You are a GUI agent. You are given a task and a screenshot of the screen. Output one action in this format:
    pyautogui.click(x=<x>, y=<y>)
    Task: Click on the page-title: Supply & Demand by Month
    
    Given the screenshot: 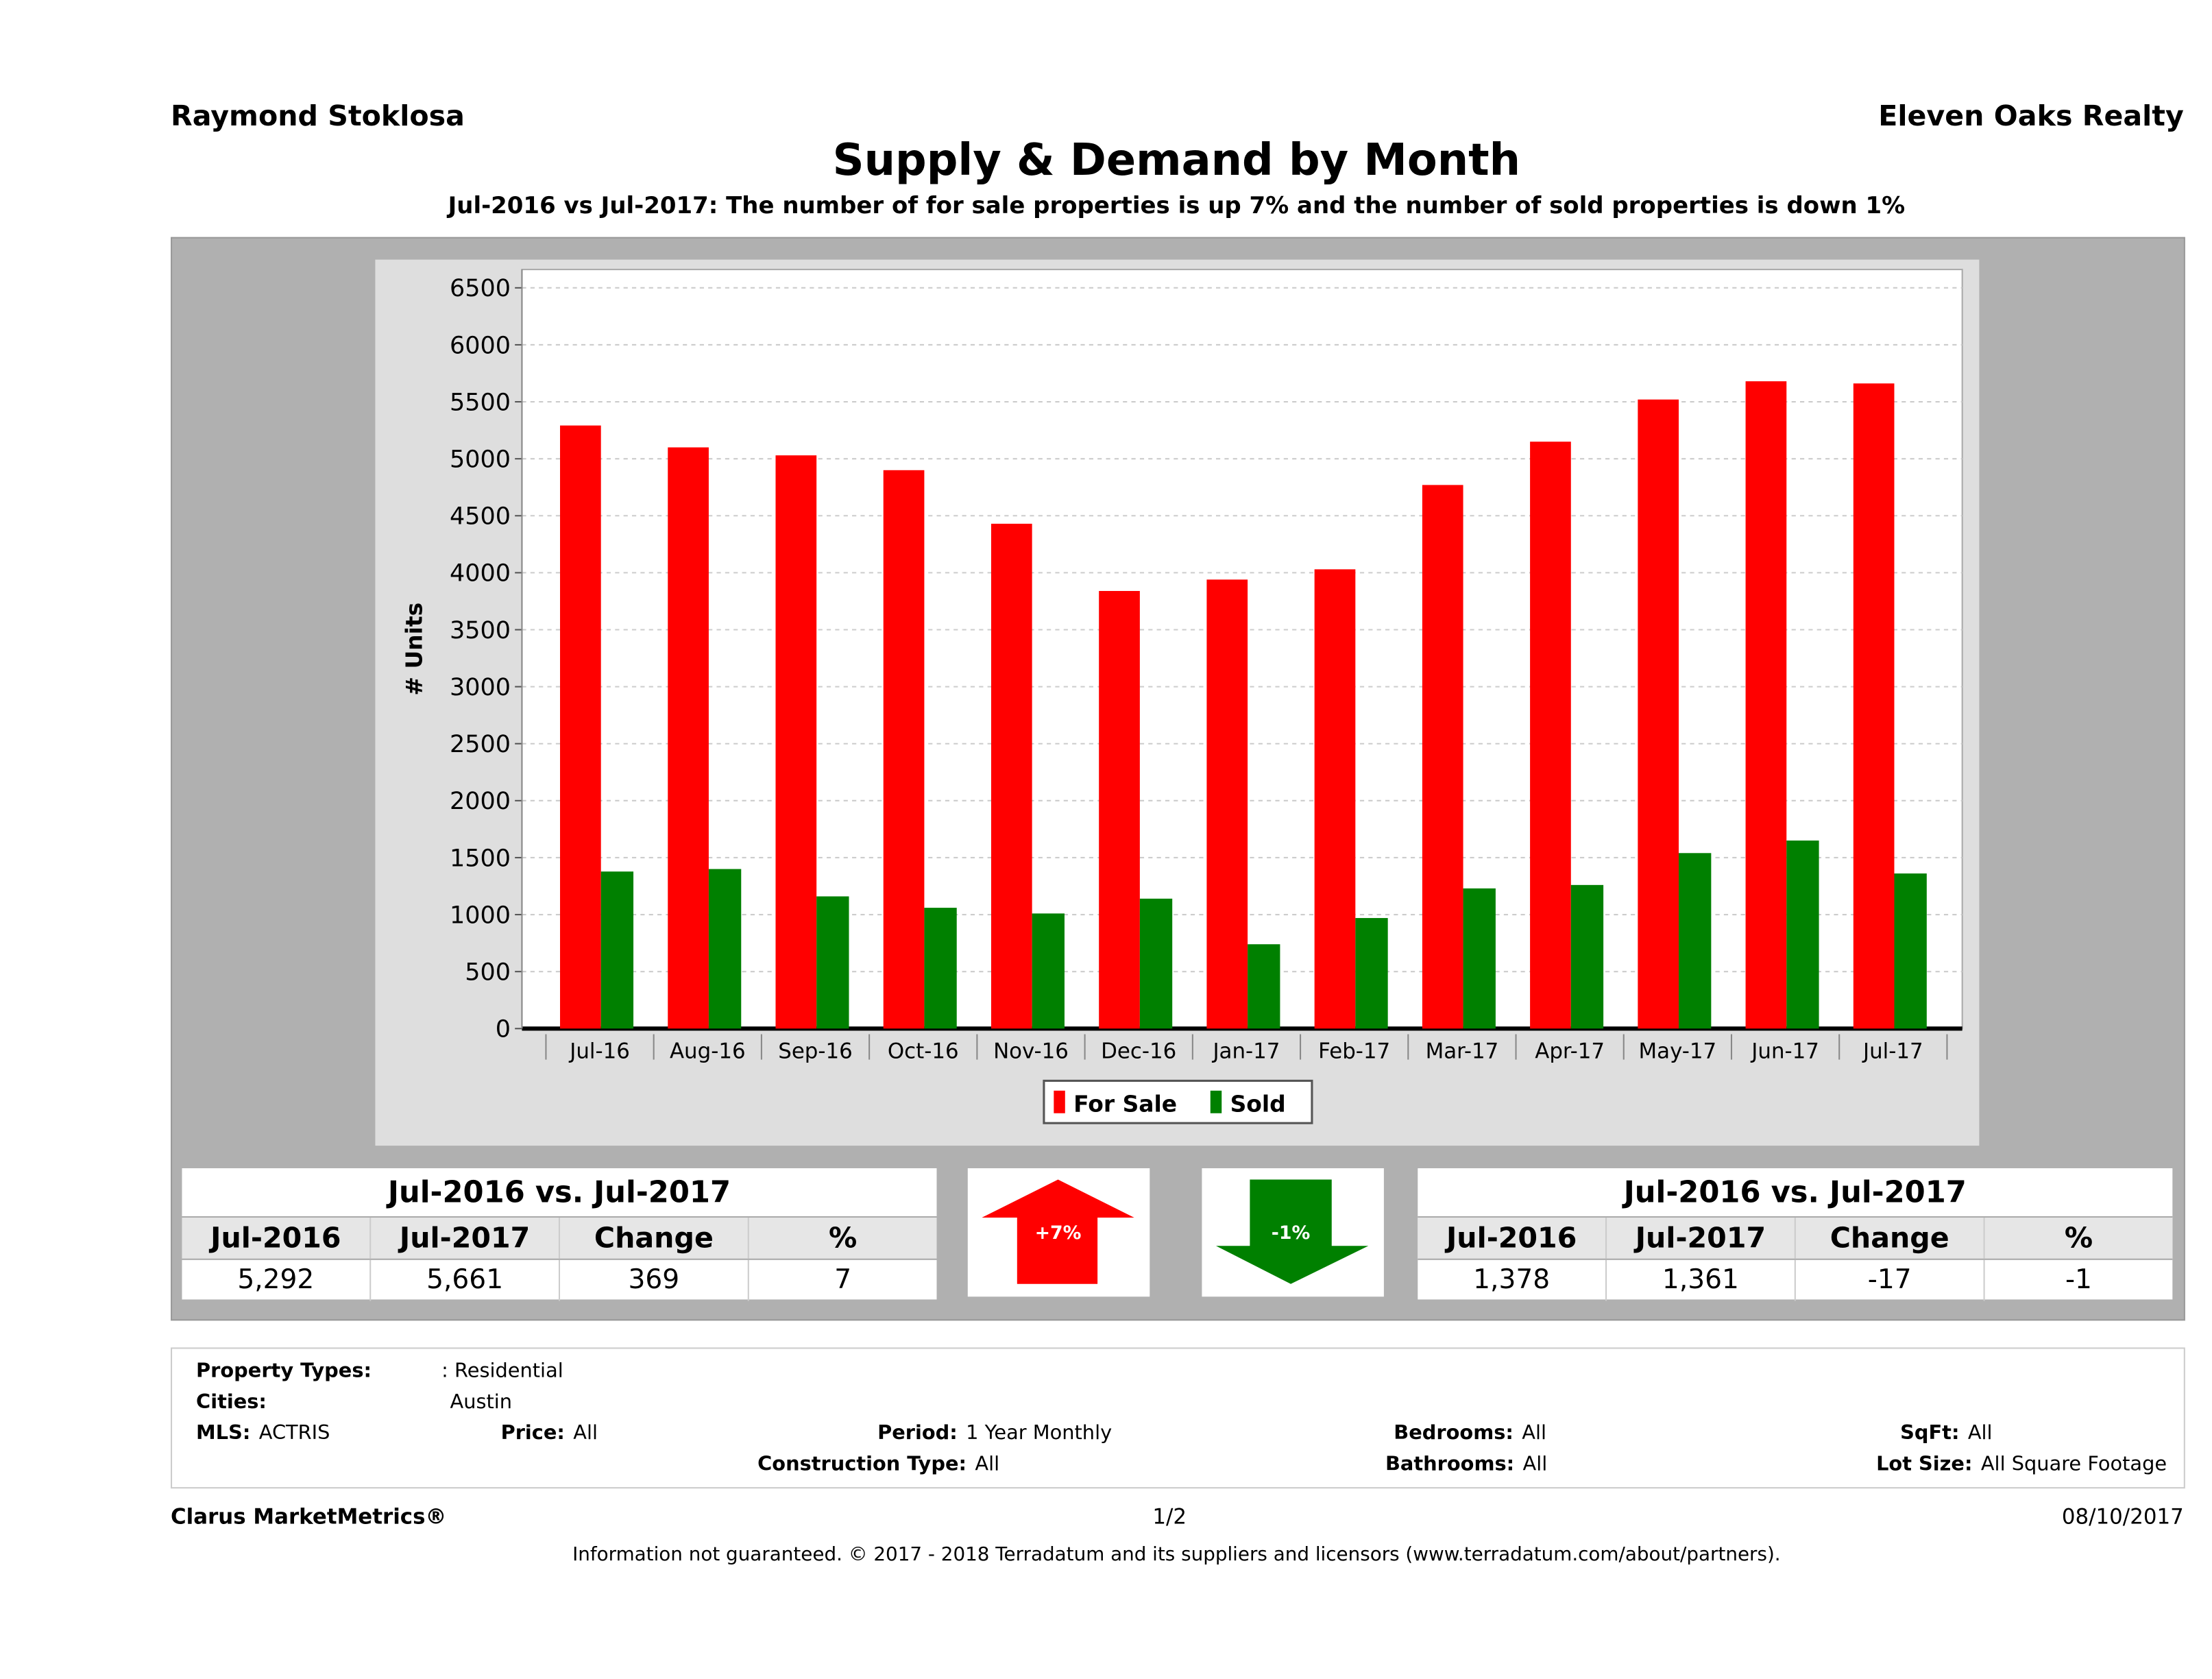 What is the action you would take?
    pyautogui.click(x=1176, y=160)
    